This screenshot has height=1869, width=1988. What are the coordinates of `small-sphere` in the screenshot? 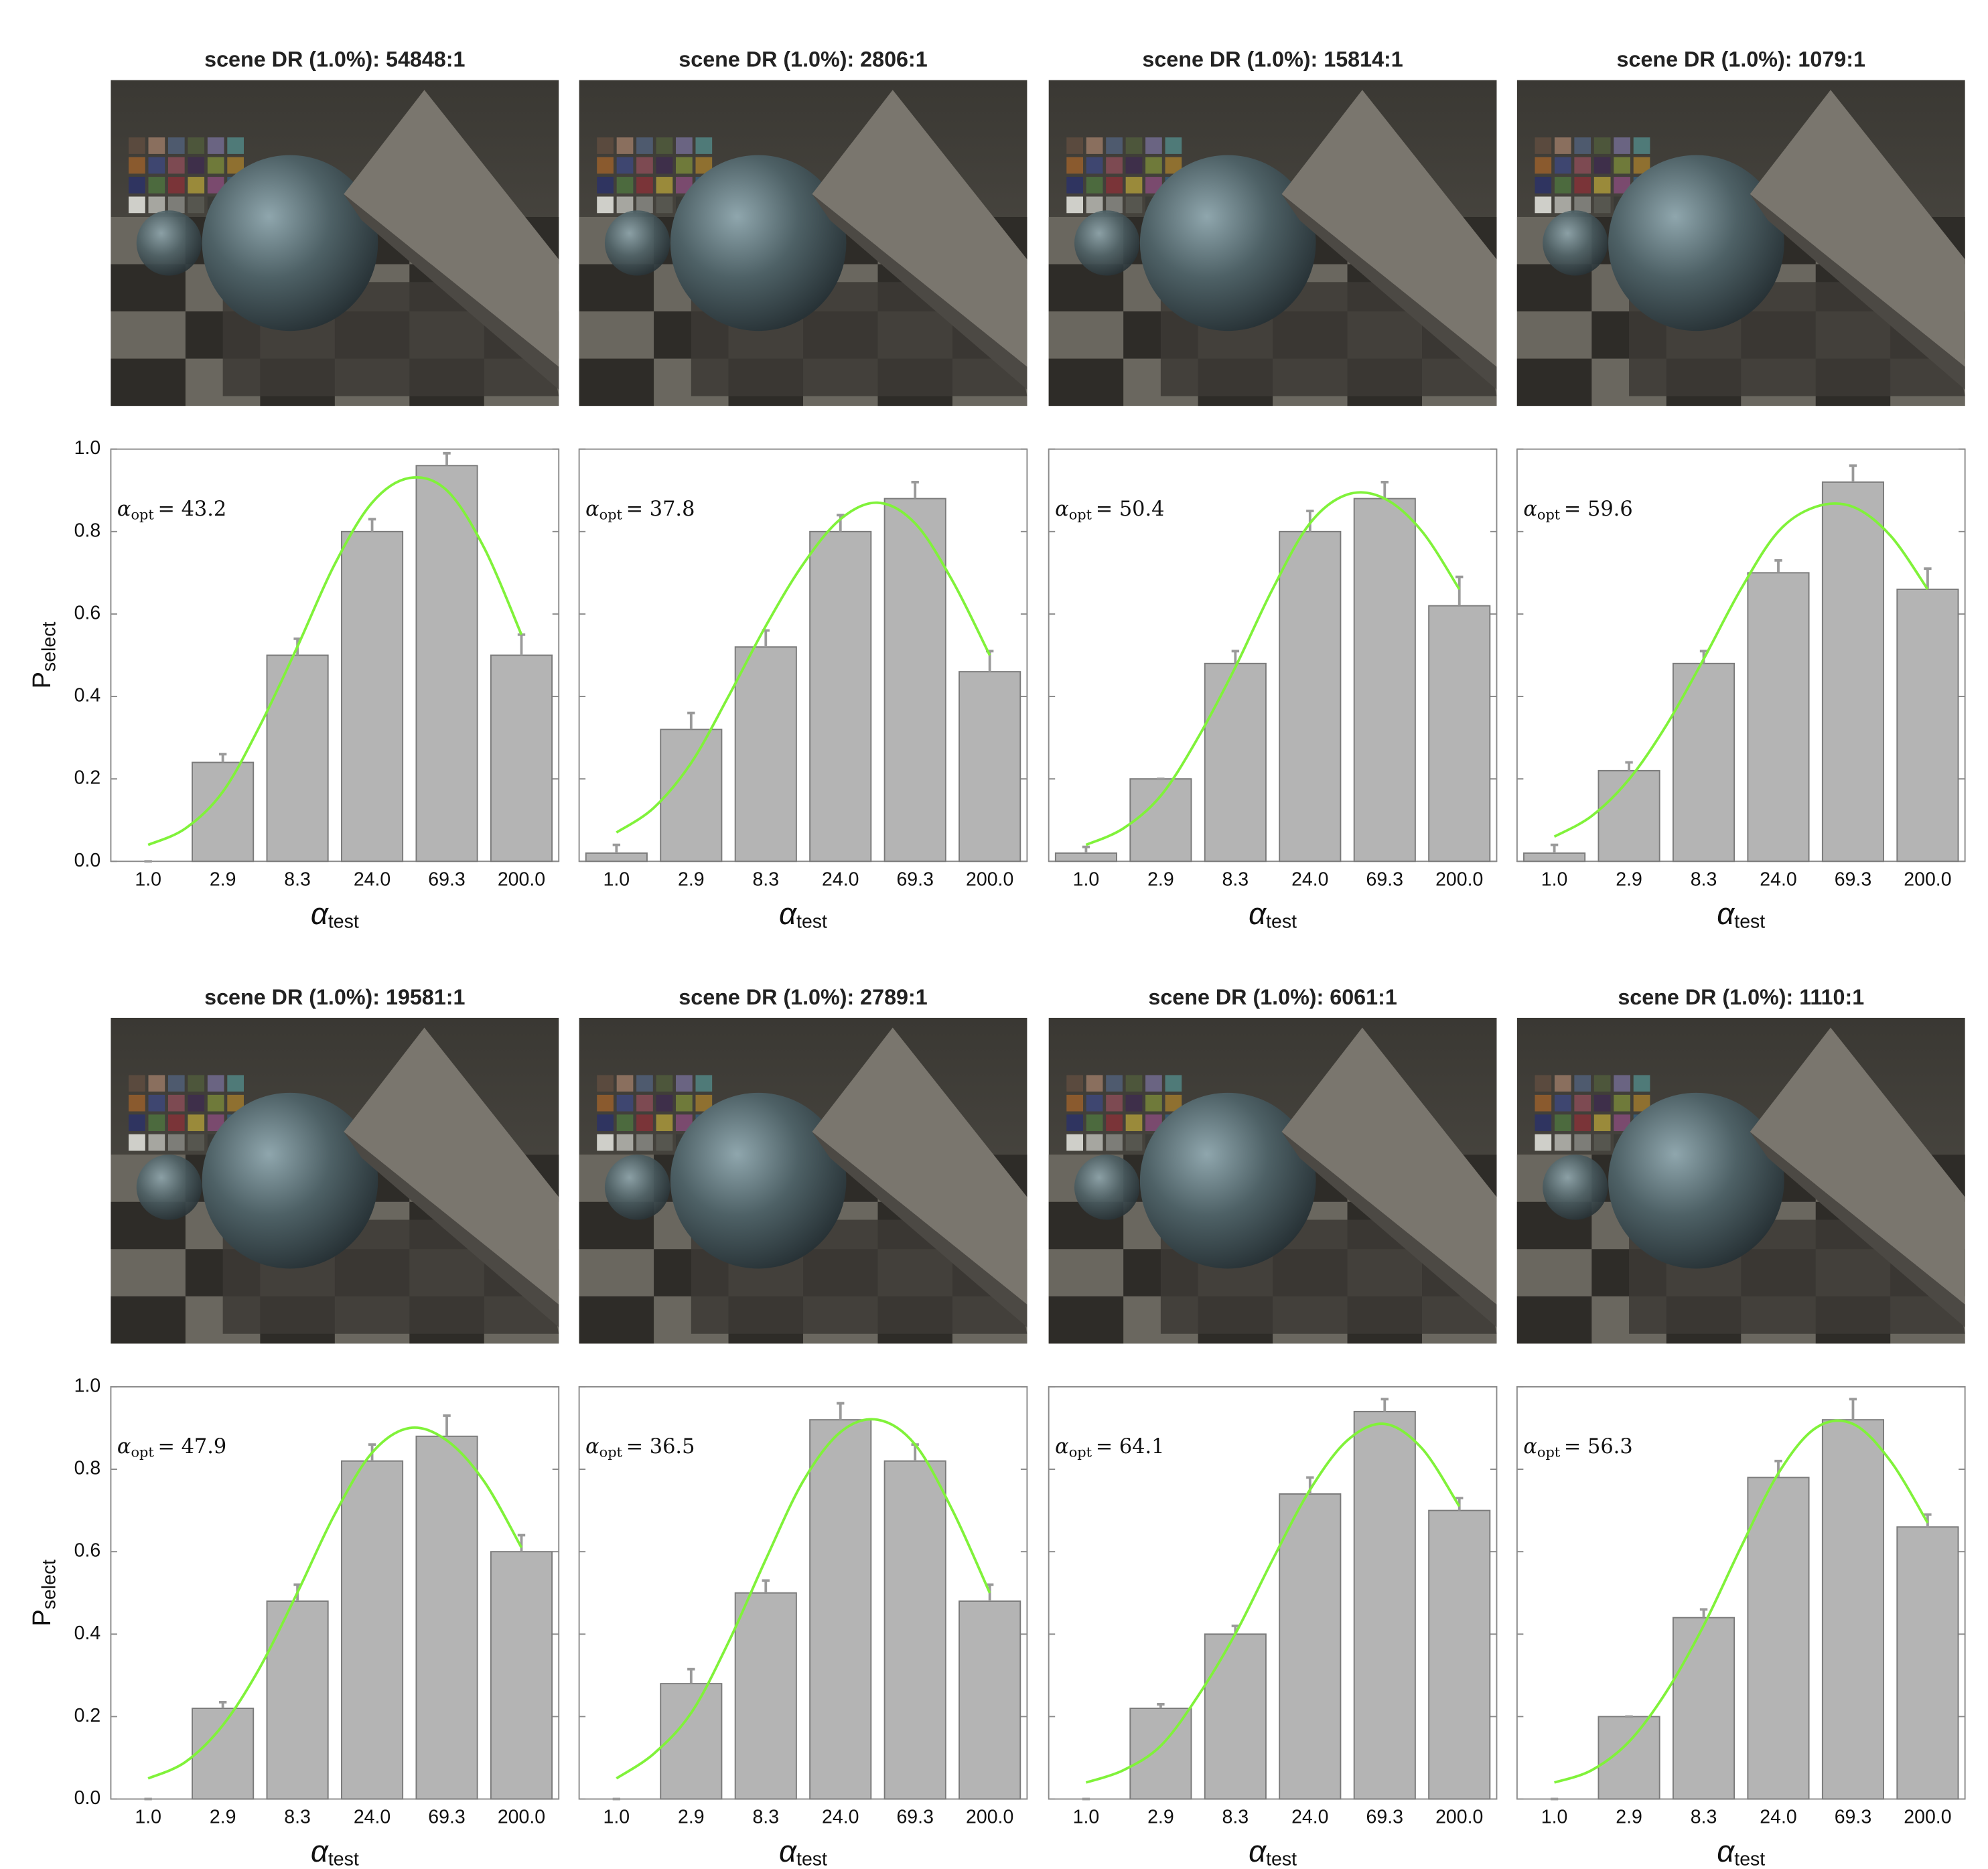 It's located at (1575, 1187).